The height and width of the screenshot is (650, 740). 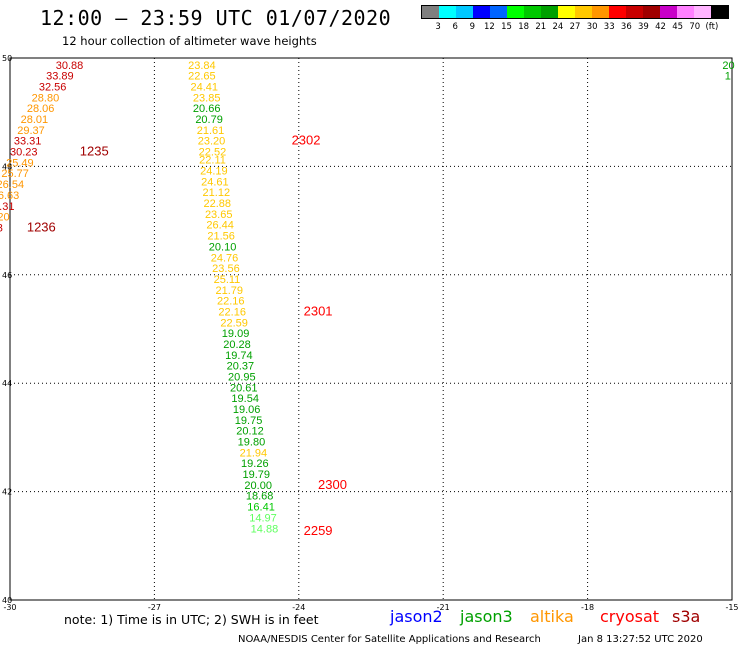 What do you see at coordinates (221, 237) in the screenshot?
I see `wave-height-value: 21.56` at bounding box center [221, 237].